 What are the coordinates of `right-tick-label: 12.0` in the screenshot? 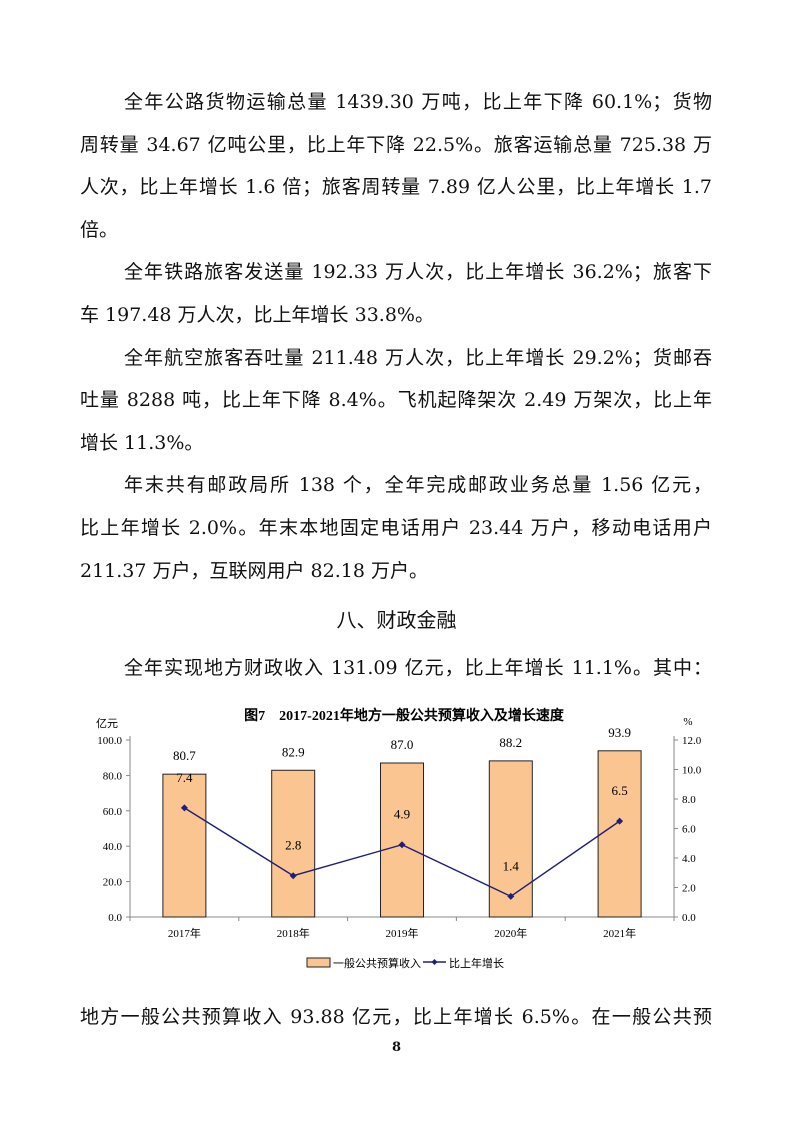 It's located at (692, 741).